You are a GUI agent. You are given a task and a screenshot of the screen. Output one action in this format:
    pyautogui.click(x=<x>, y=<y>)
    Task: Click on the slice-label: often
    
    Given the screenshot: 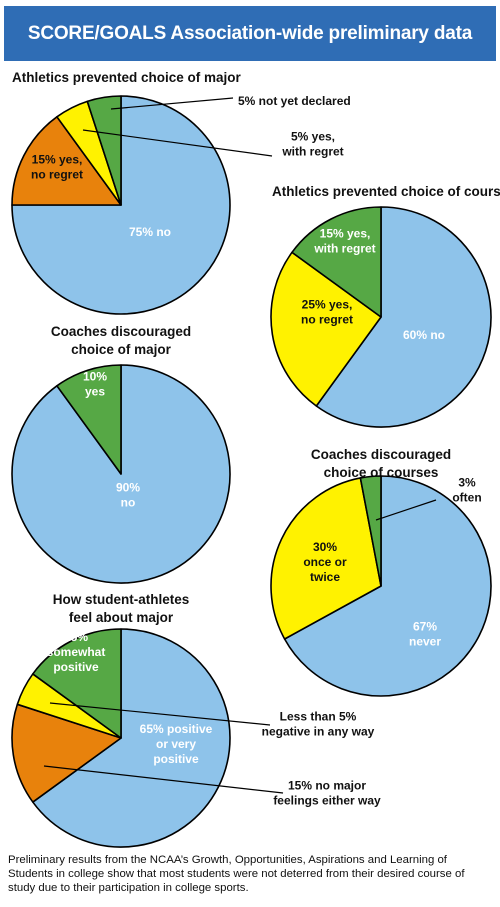 What is the action you would take?
    pyautogui.click(x=466, y=498)
    